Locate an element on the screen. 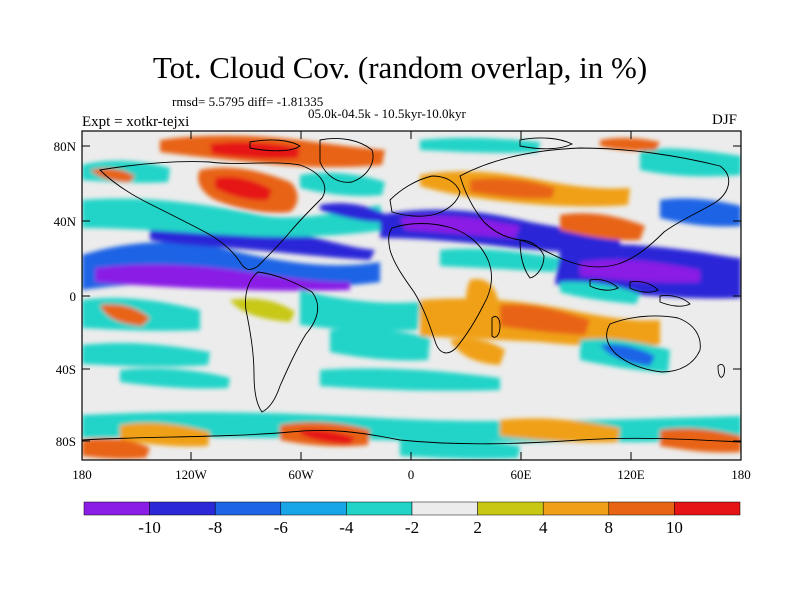 The image size is (800, 600). colorbar-label: 10 is located at coordinates (674, 527).